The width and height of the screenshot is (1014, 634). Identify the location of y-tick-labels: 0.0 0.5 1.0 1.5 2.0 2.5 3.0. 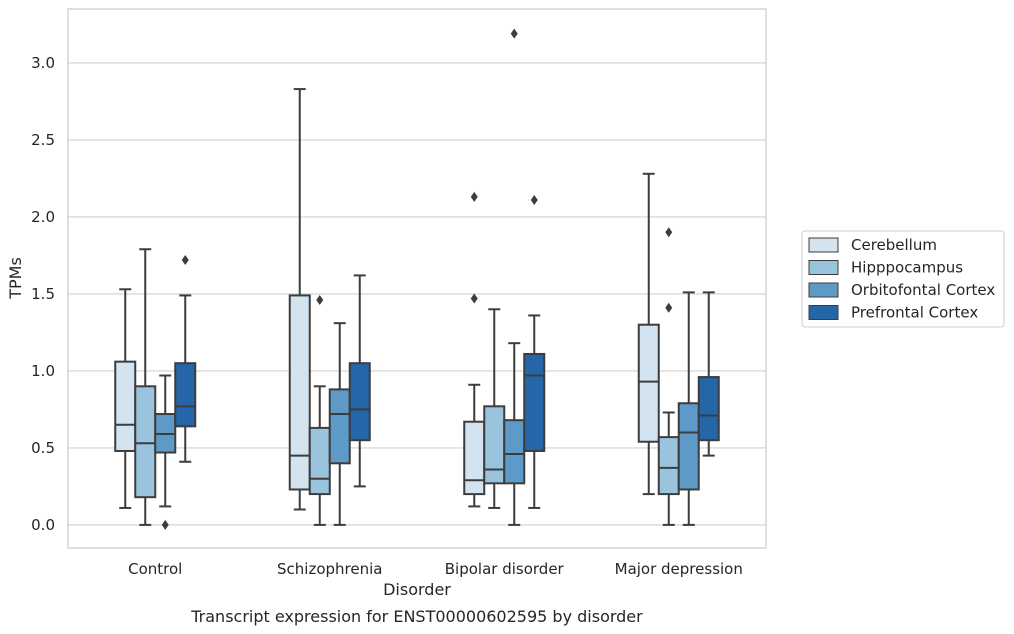
(43, 294).